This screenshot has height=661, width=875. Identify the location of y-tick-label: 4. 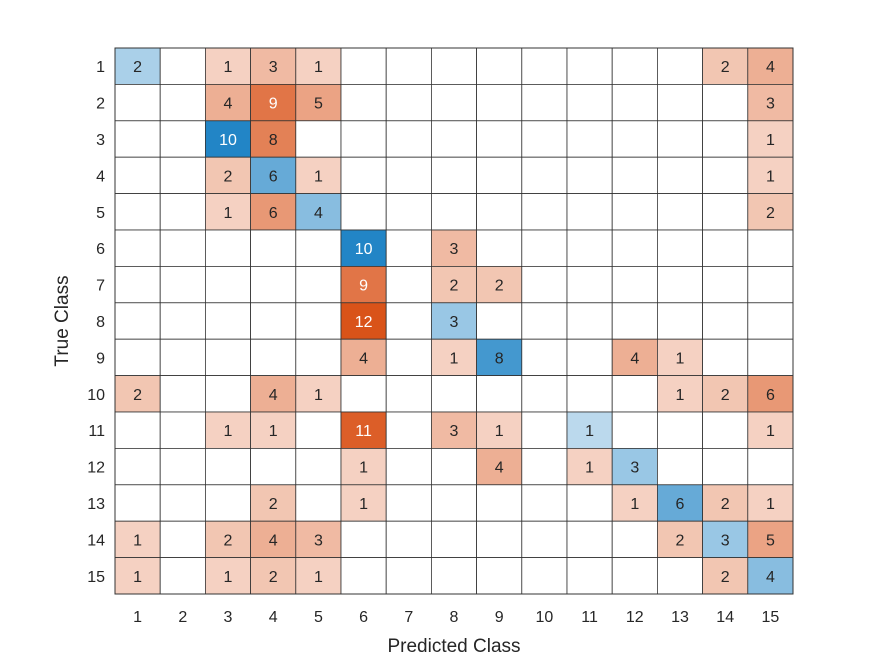
(100, 176).